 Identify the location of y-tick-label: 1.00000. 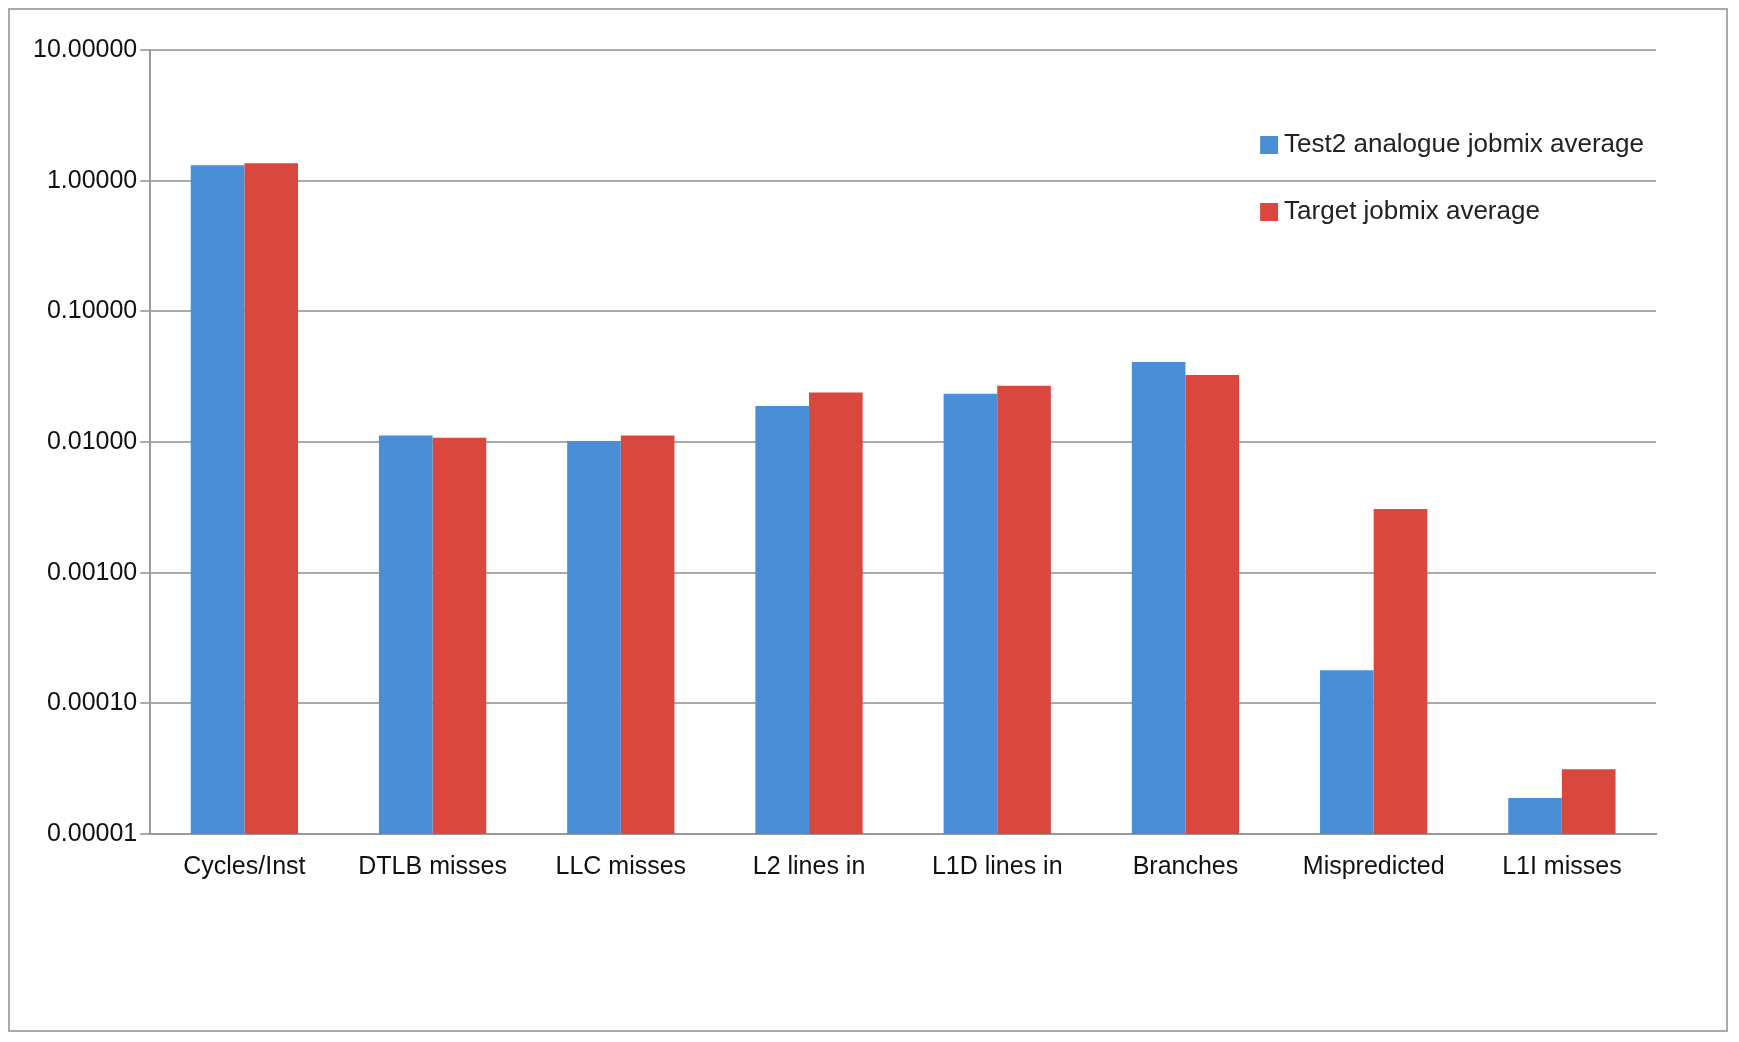
(92, 178).